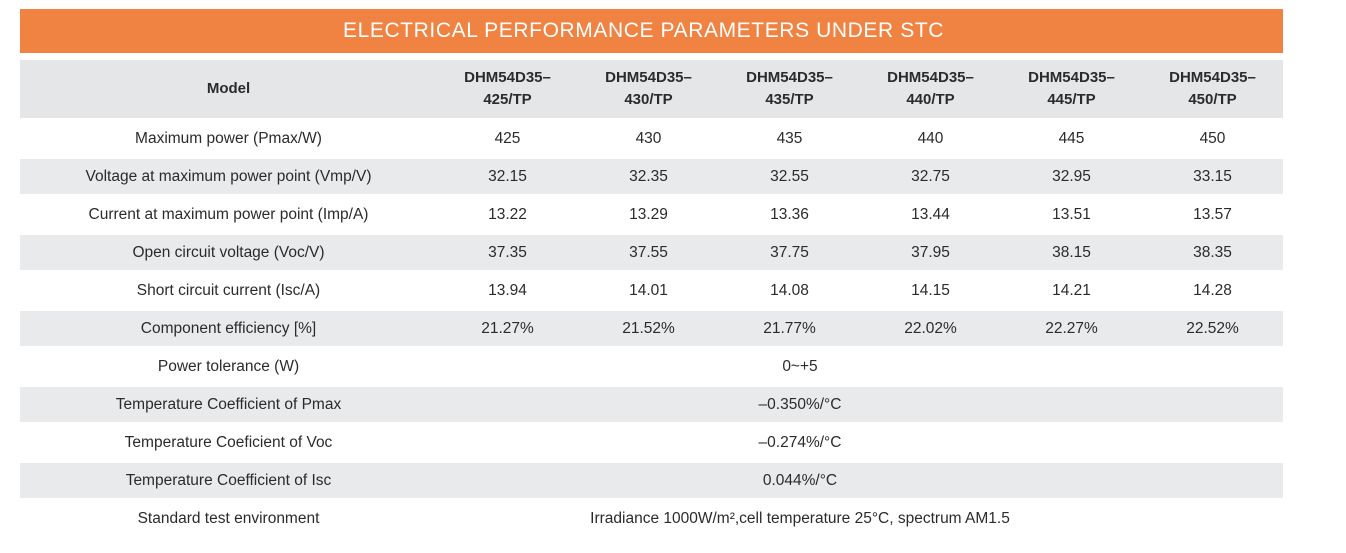  I want to click on value-cell: 425, so click(507, 138).